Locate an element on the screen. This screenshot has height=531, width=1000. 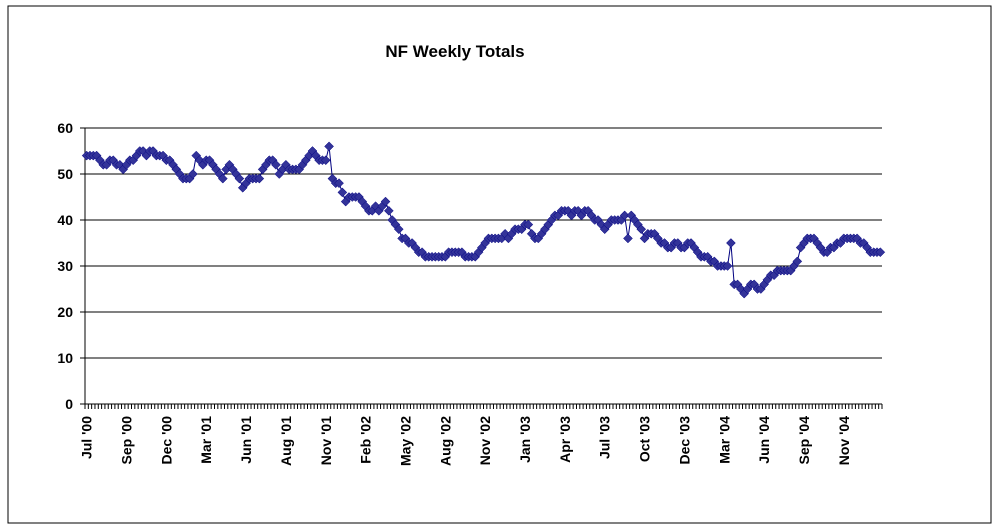
y-tick-label: 0 is located at coordinates (69, 404).